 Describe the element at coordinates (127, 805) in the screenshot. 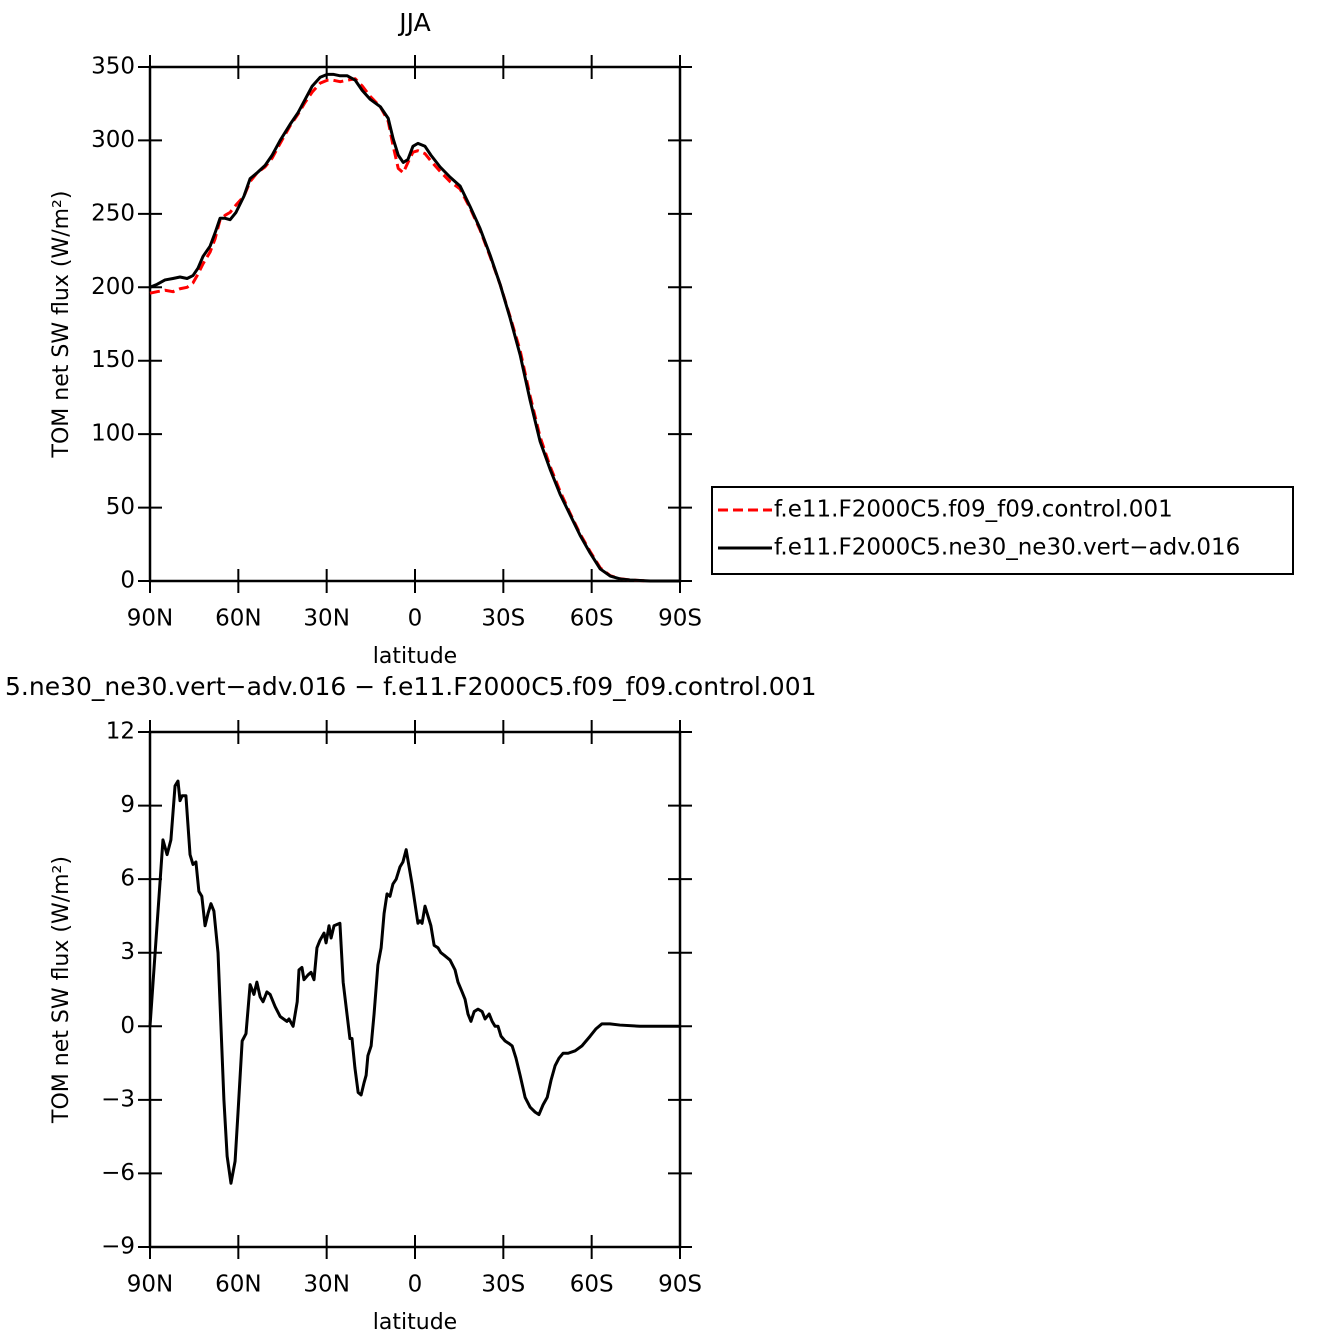

I see `y-tick-label: 9` at that location.